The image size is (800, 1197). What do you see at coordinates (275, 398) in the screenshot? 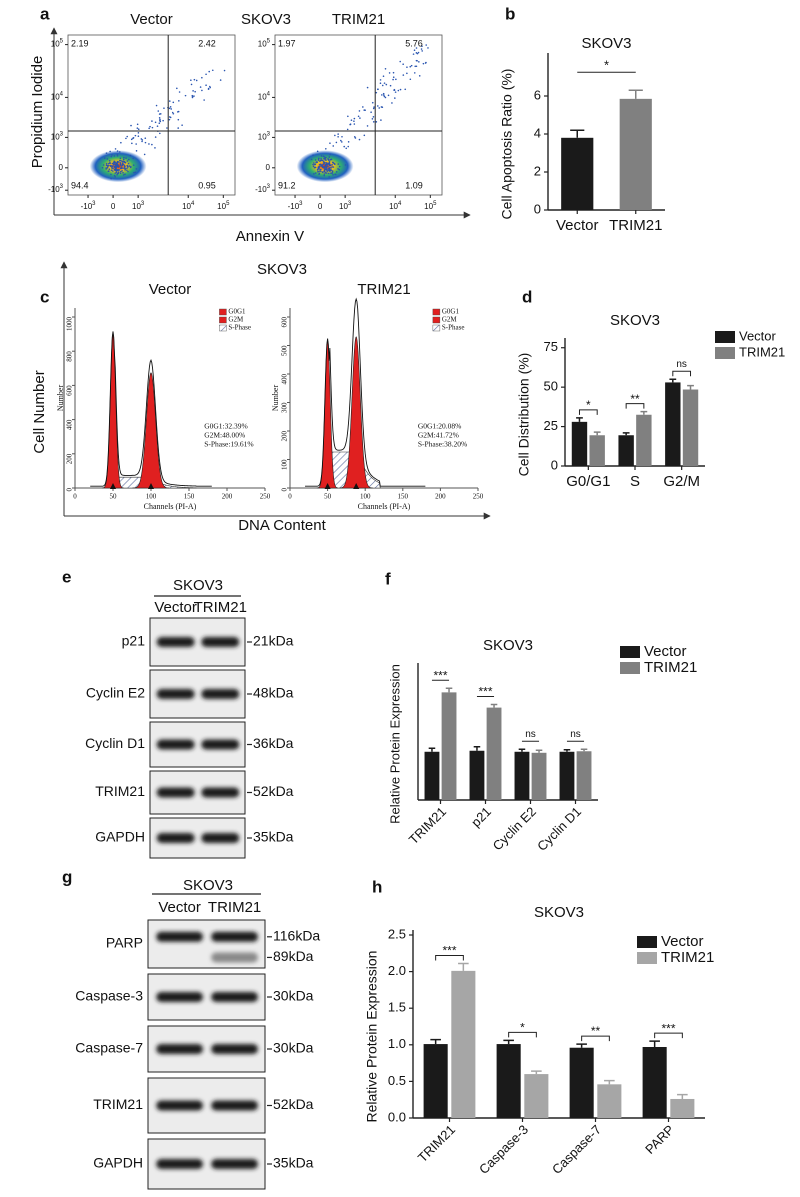
I see `axis-sublabel: Number` at bounding box center [275, 398].